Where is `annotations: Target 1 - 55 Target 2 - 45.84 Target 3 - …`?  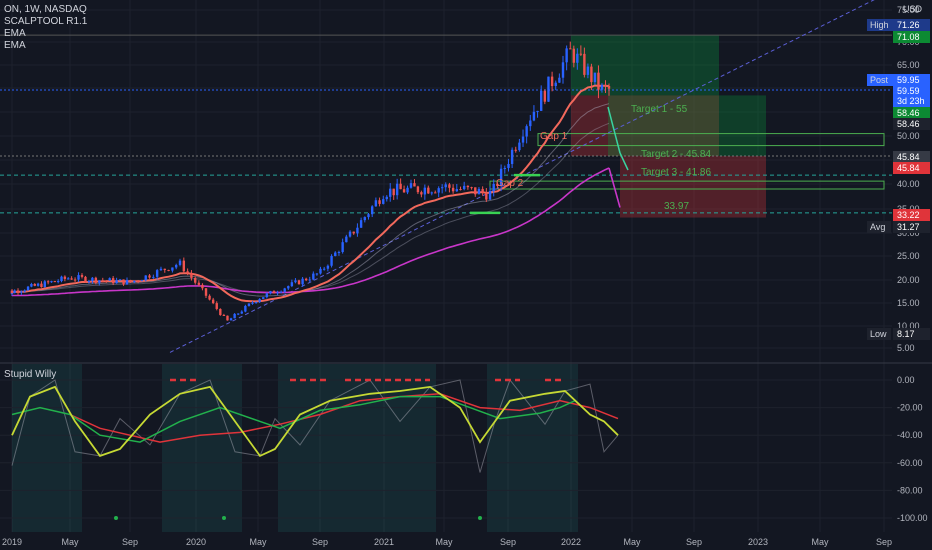
annotations: Target 1 - 55 Target 2 - 45.84 Target 3 - … is located at coordinates (590, 159).